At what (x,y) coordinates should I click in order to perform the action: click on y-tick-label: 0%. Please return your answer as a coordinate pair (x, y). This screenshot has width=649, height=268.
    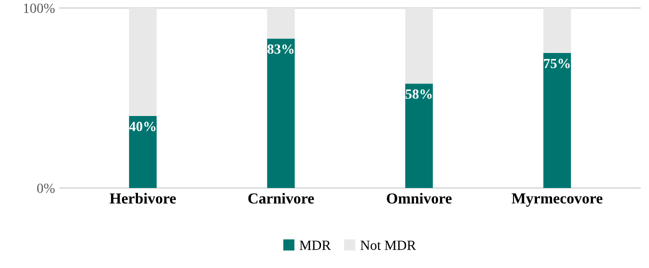
    Looking at the image, I should click on (46, 188).